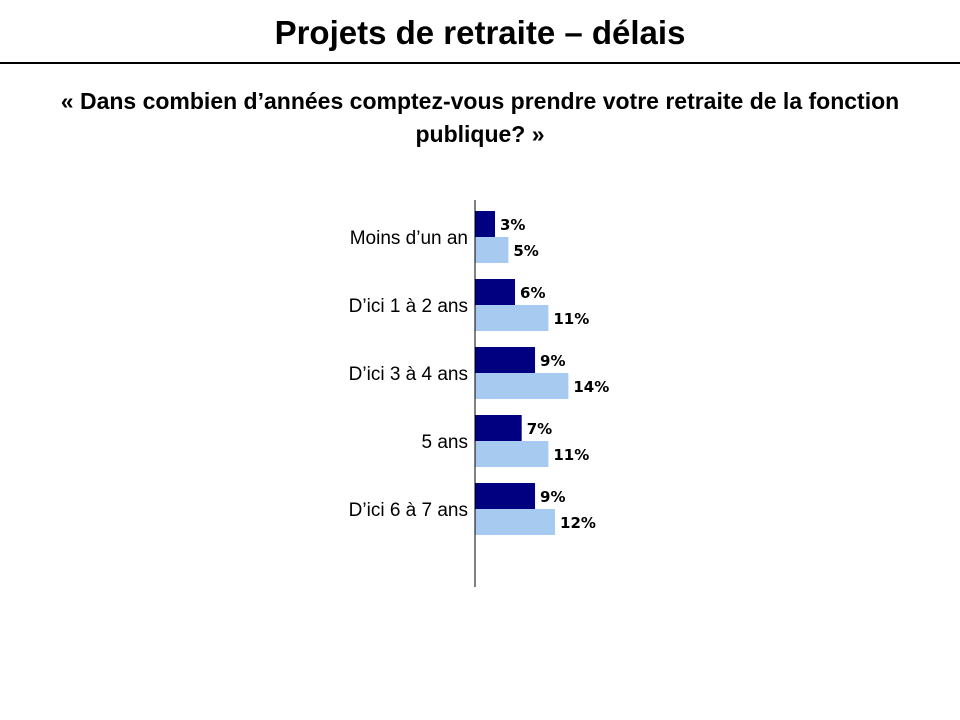  Describe the element at coordinates (512, 454) in the screenshot. I see `bar-series2-5-ans` at that location.